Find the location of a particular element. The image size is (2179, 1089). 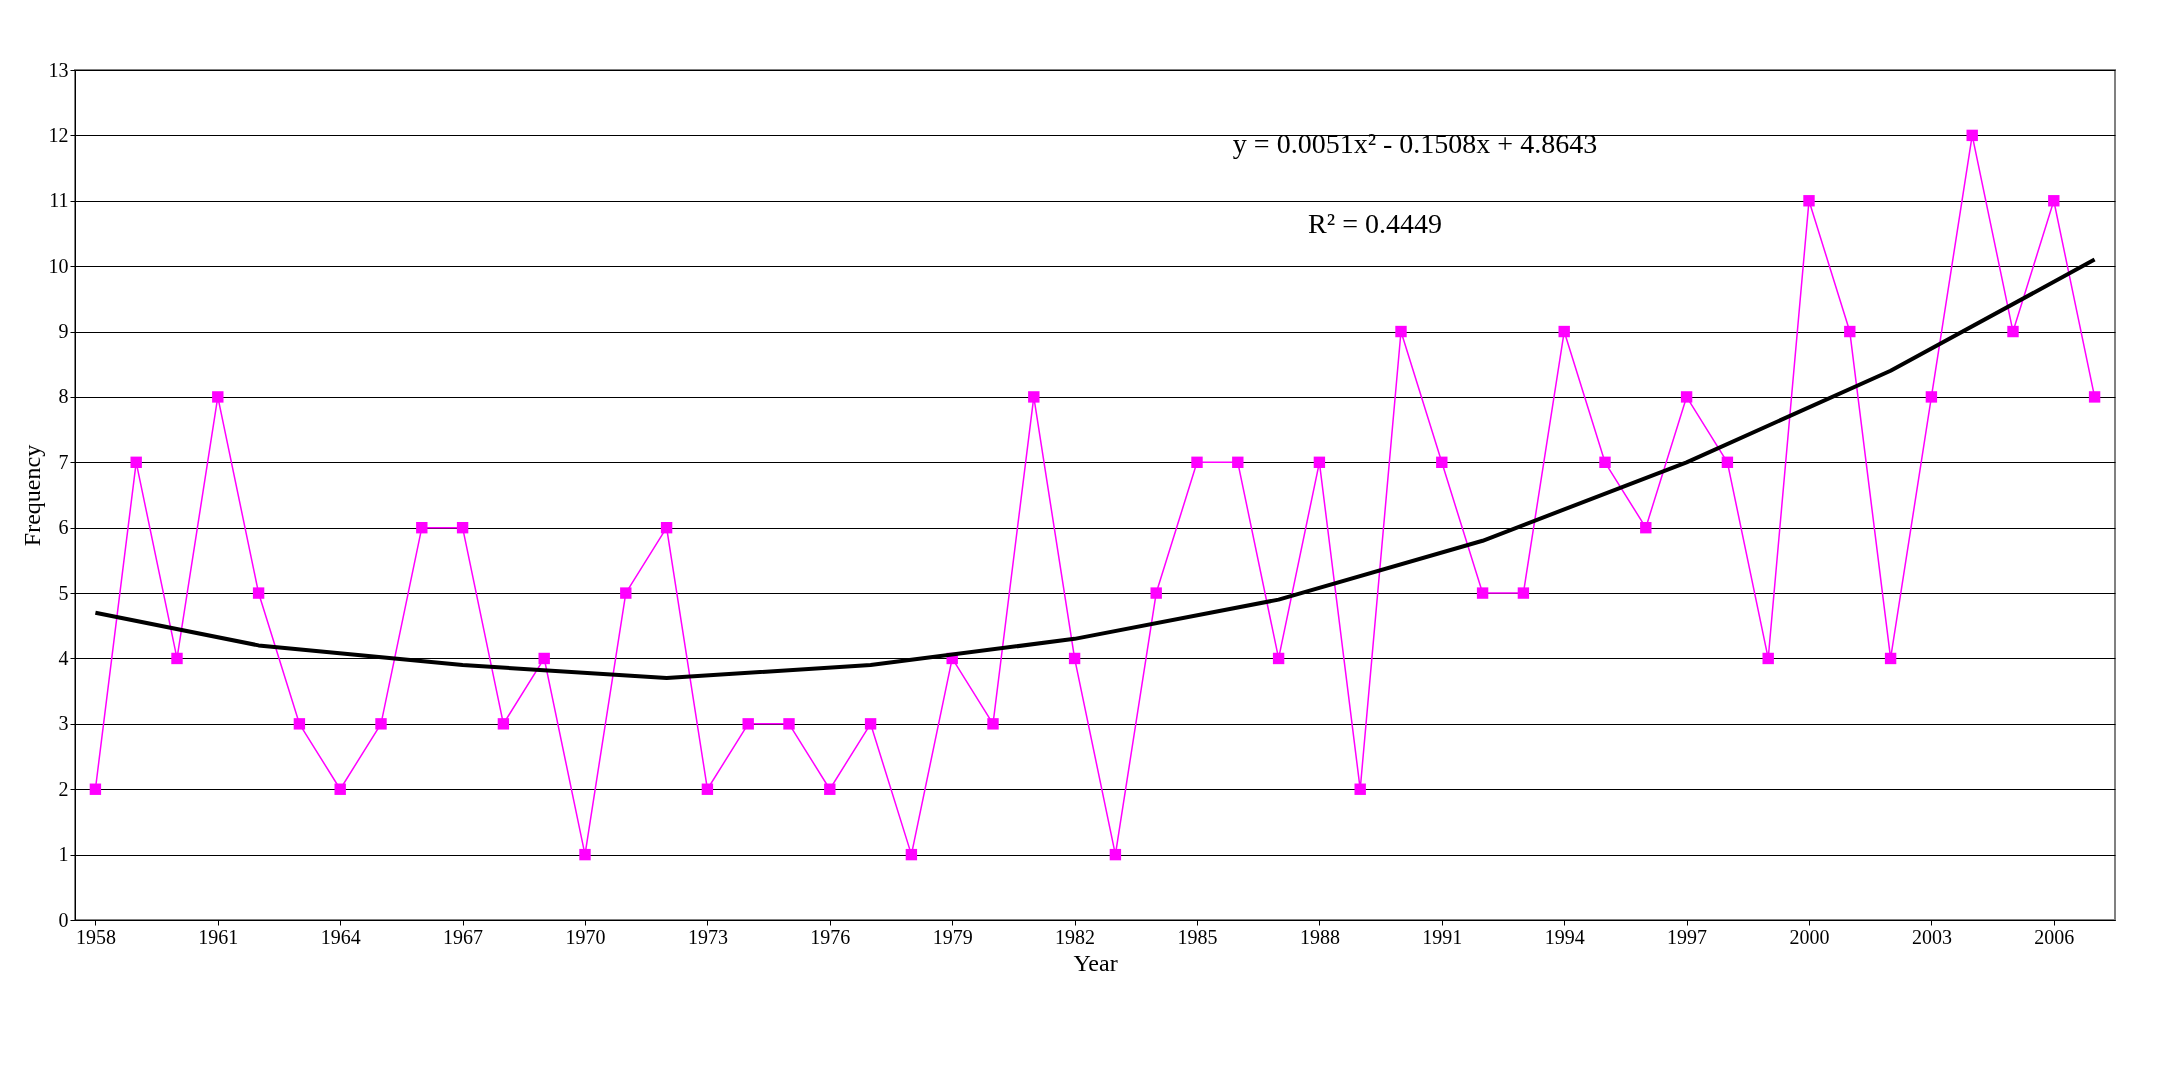

x-tick-label: 1964 is located at coordinates (340, 936).